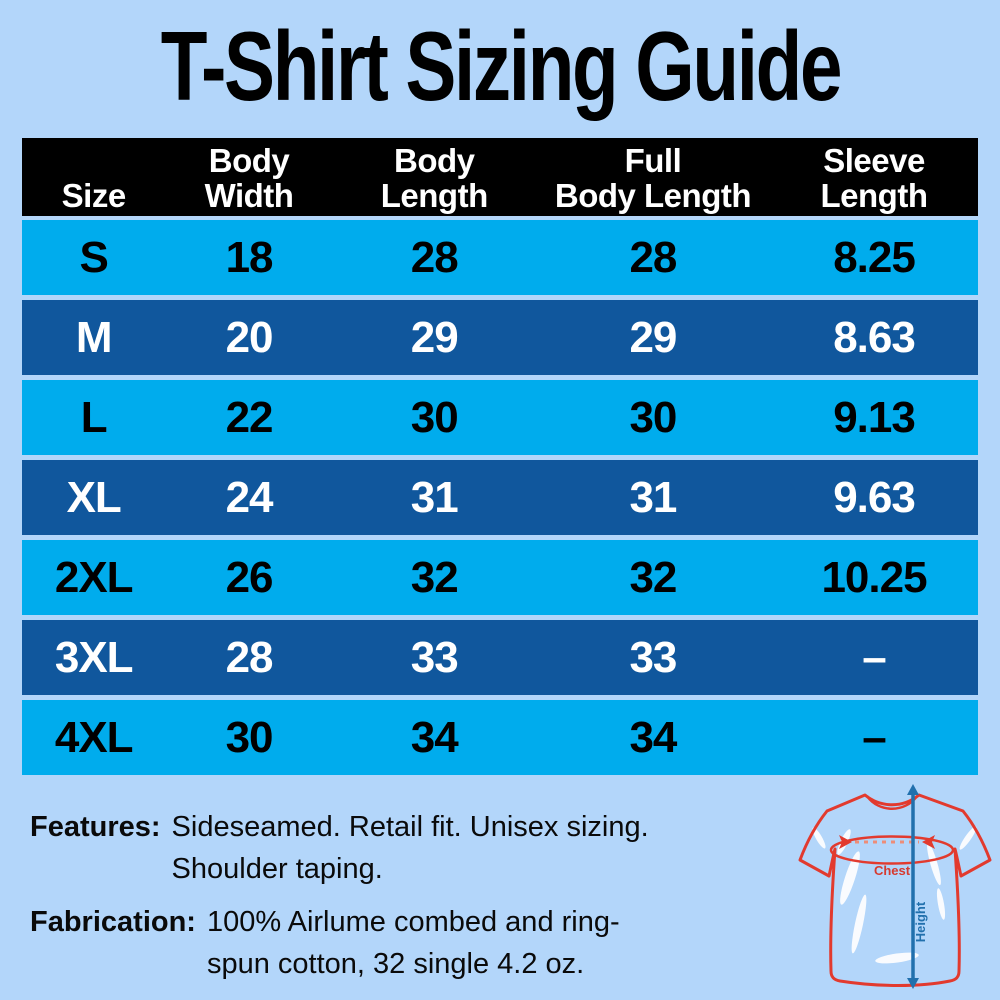 This screenshot has width=1000, height=1000. I want to click on header-full-body-length-bottom: Body Length, so click(653, 195).